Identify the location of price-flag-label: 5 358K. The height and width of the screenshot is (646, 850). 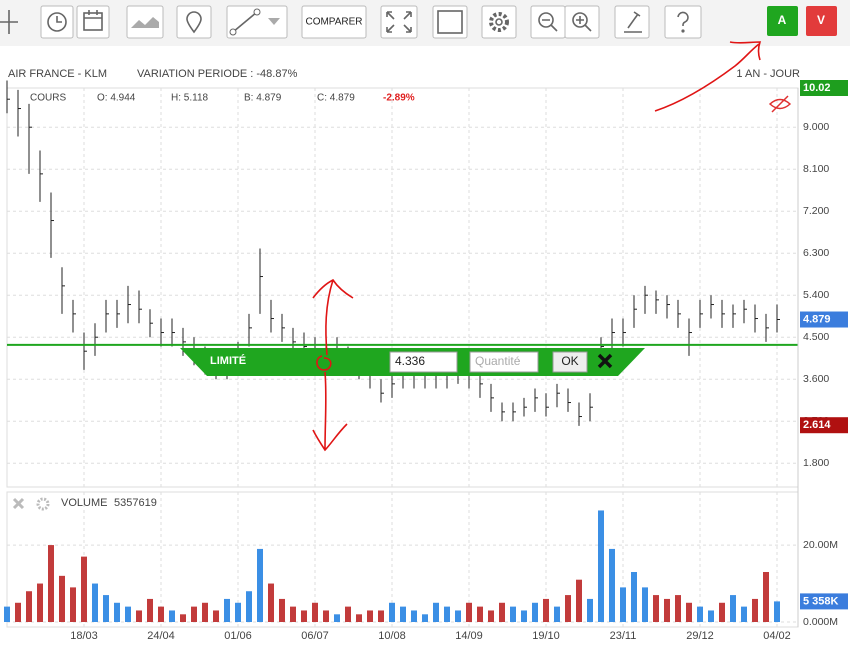
(821, 601).